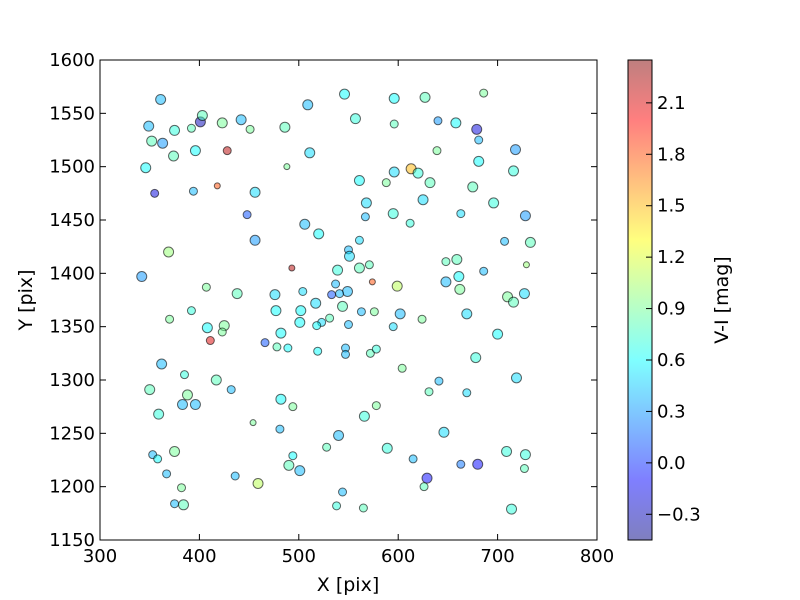 Image resolution: width=800 pixels, height=600 pixels. What do you see at coordinates (72, 487) in the screenshot?
I see `y-tick-label: 1200` at bounding box center [72, 487].